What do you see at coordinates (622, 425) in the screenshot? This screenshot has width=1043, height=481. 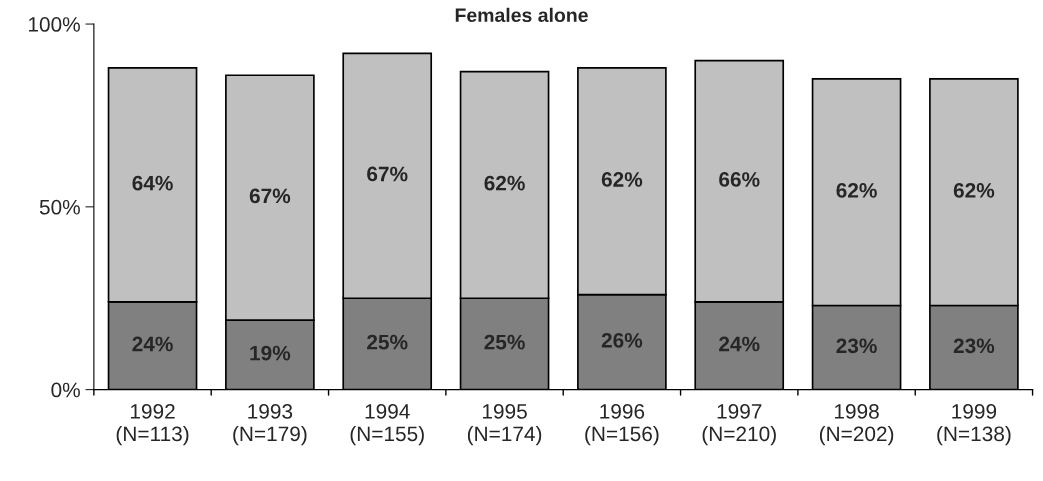 I see `x-tick-label: 1996 (N=156)` at bounding box center [622, 425].